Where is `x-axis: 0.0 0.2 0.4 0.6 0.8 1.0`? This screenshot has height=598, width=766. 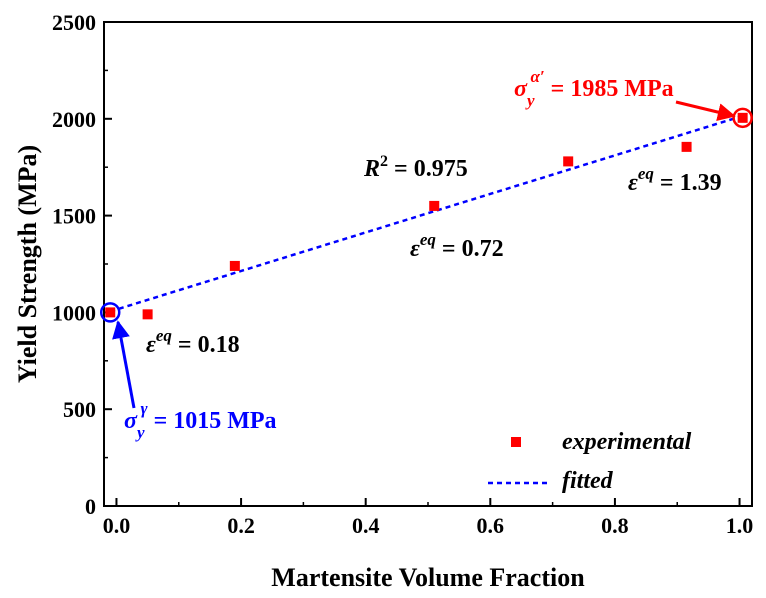 x-axis: 0.0 0.2 0.4 0.6 0.8 1.0 is located at coordinates (428, 518).